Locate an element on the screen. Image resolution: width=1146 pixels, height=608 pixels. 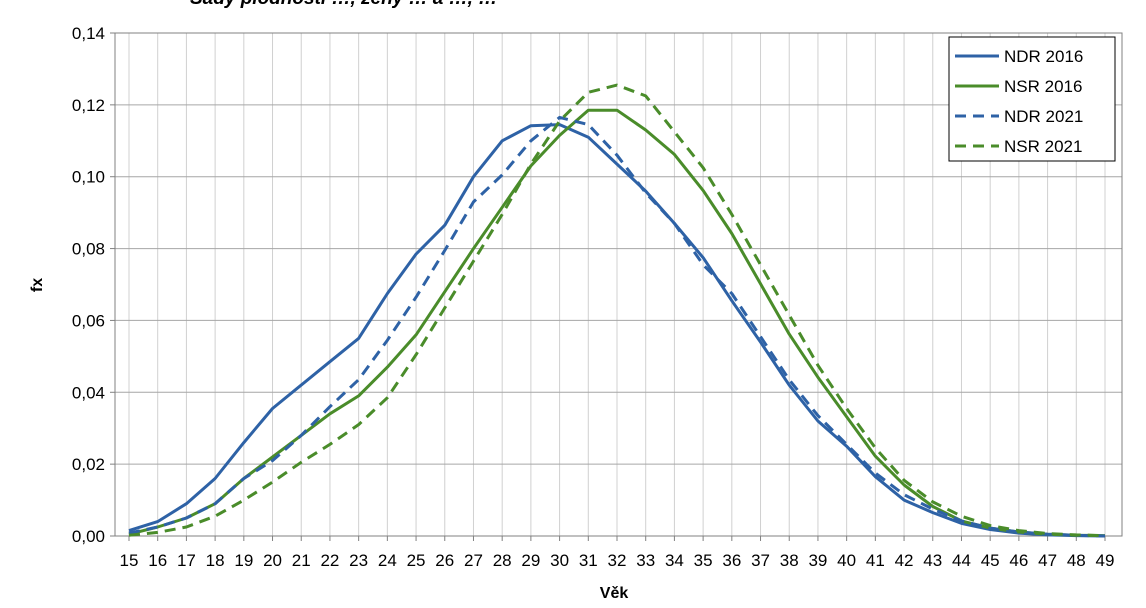
x-tick-label: 33 is located at coordinates (645, 560).